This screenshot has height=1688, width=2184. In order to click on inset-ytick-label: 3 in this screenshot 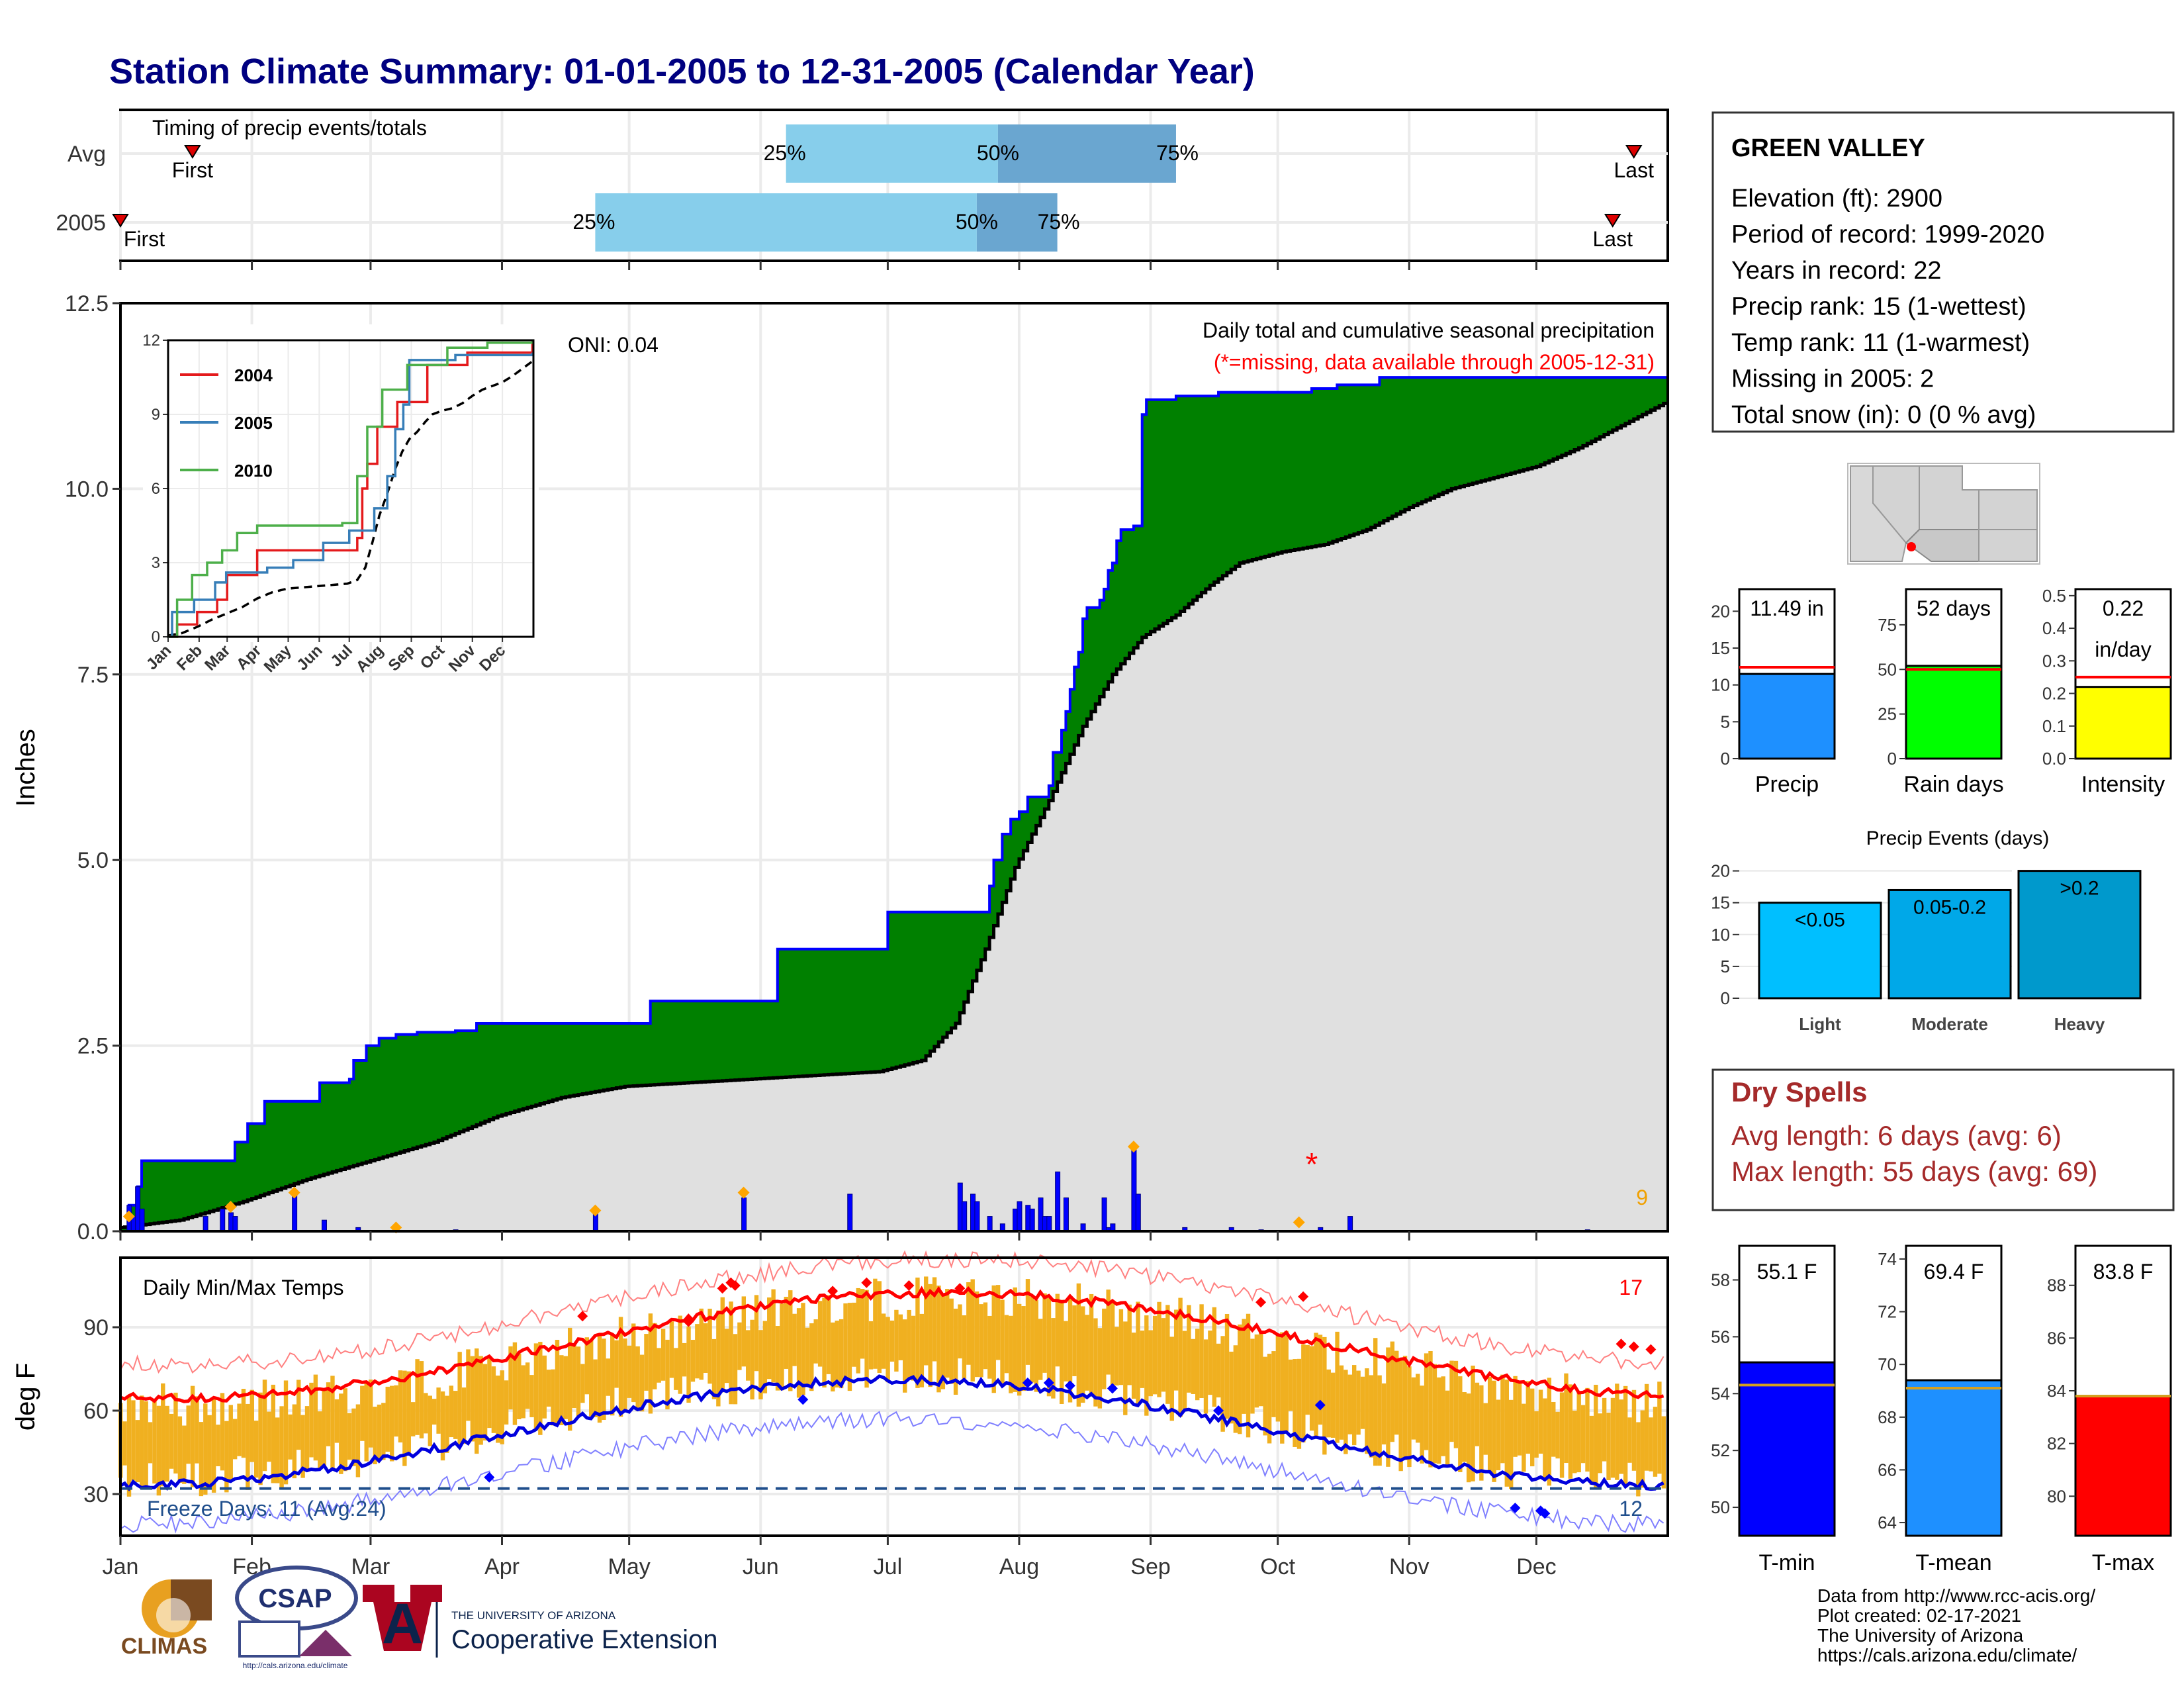, I will do `click(156, 563)`.